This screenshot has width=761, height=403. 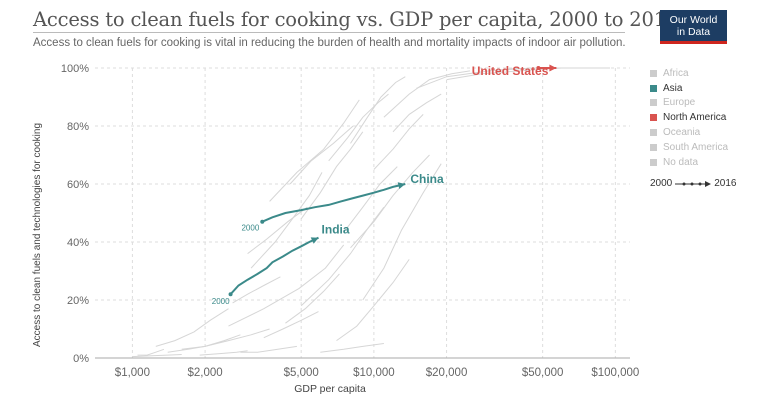 I want to click on time-legend: 2000 2016, so click(x=693, y=183).